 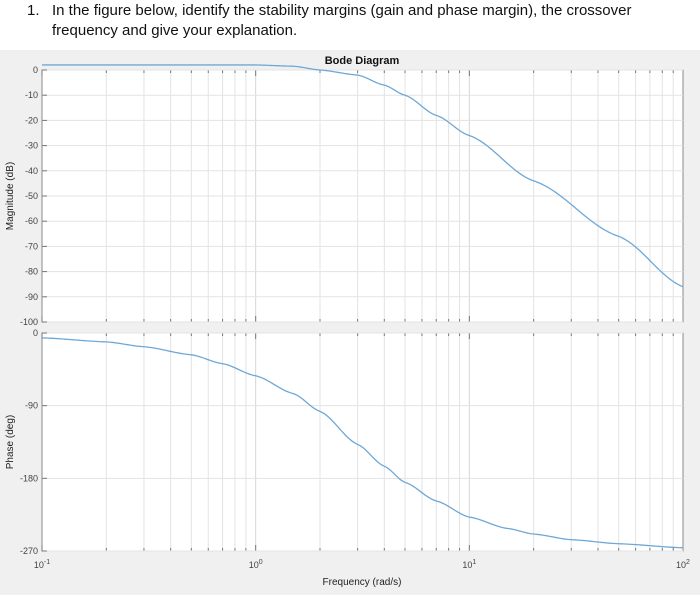 What do you see at coordinates (362, 582) in the screenshot?
I see `x-axis-label: Frequency (rad/s)` at bounding box center [362, 582].